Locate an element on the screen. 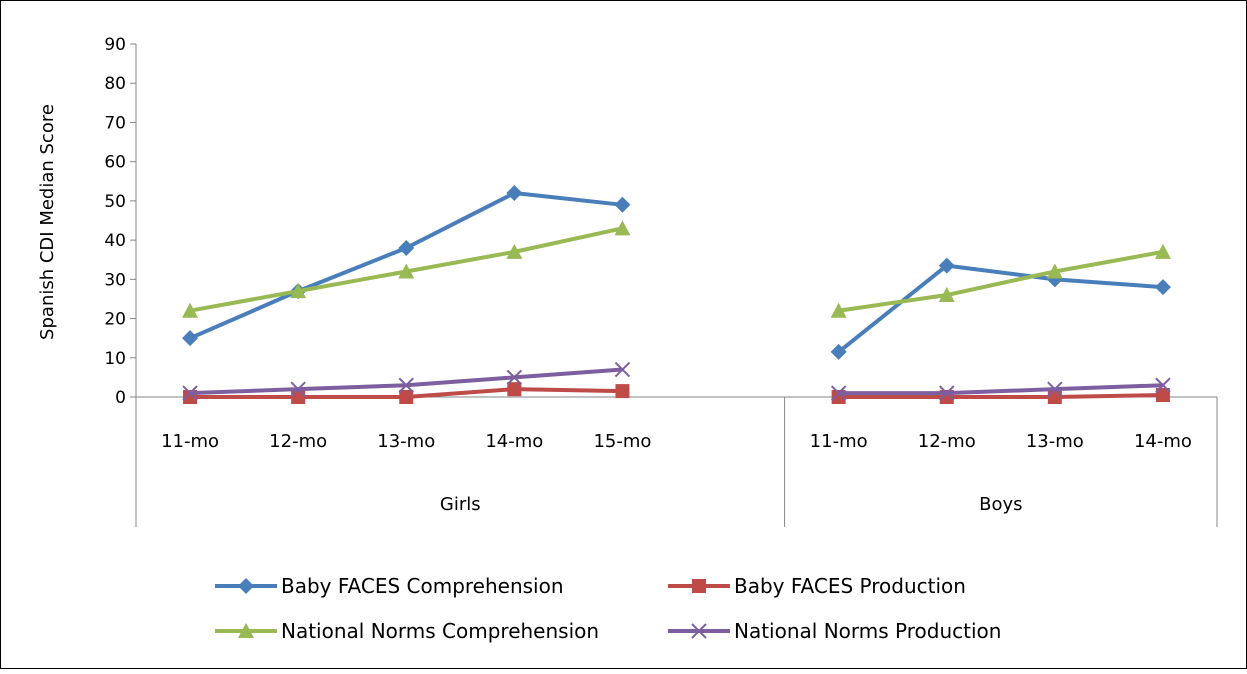  x-group-label: Boys is located at coordinates (1000, 504).